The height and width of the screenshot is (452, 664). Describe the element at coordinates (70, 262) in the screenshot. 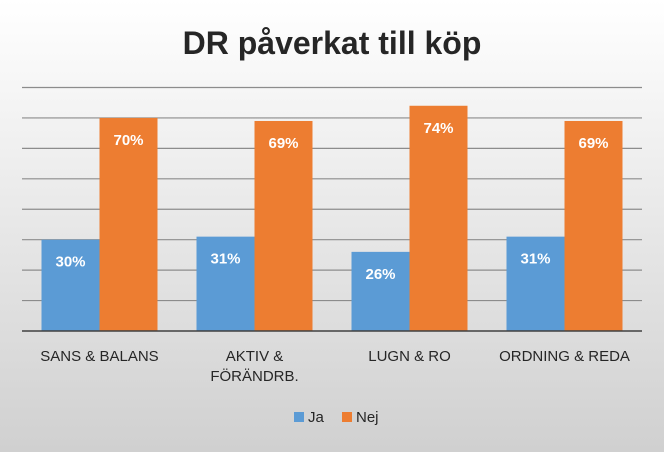

I see `data-label: 30%` at that location.